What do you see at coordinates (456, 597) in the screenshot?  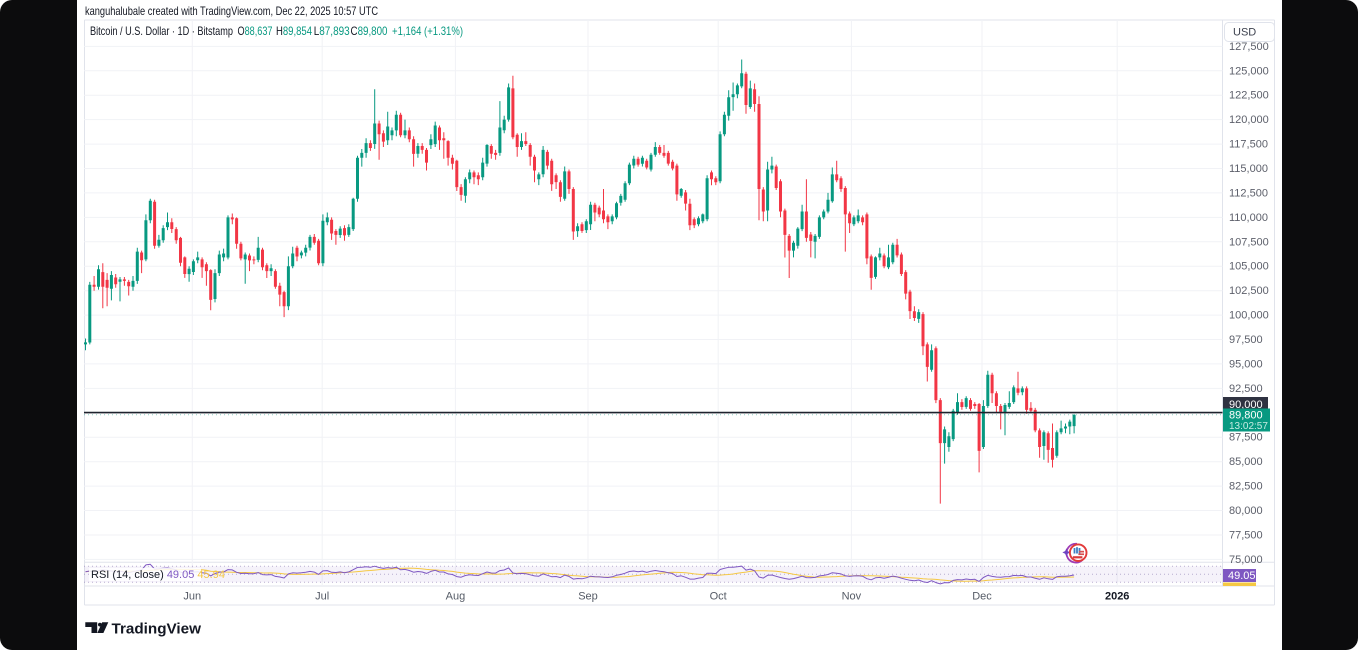 I see `svg-text: Aug` at bounding box center [456, 597].